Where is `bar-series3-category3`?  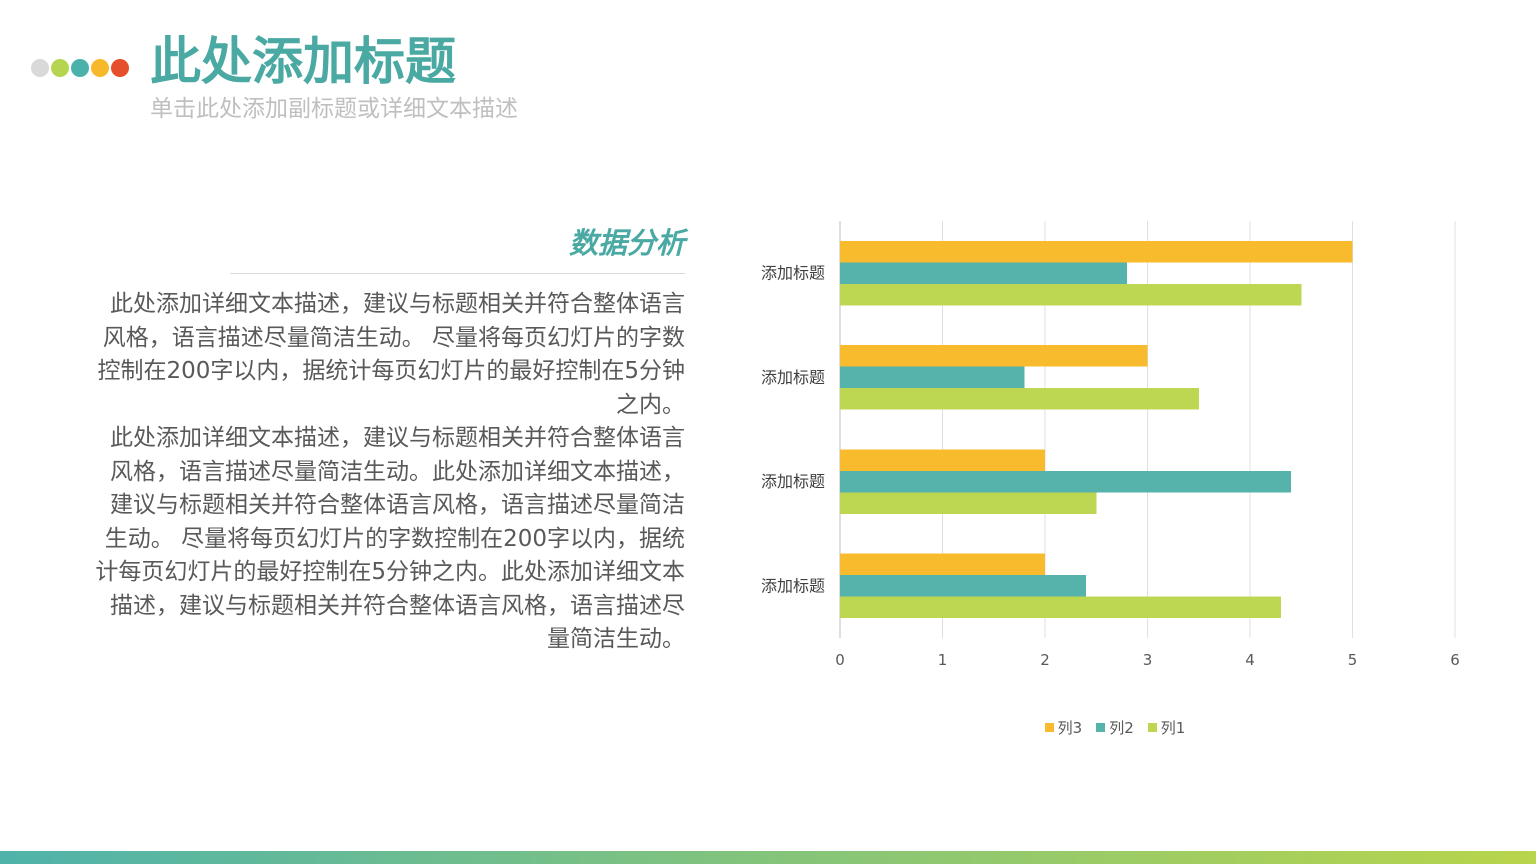
bar-series3-category3 is located at coordinates (942, 460).